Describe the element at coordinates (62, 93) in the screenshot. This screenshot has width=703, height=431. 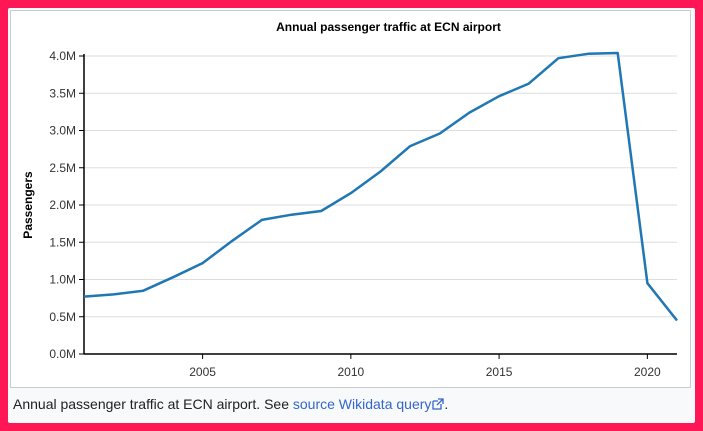
I see `y-tick-label: 3.5M` at that location.